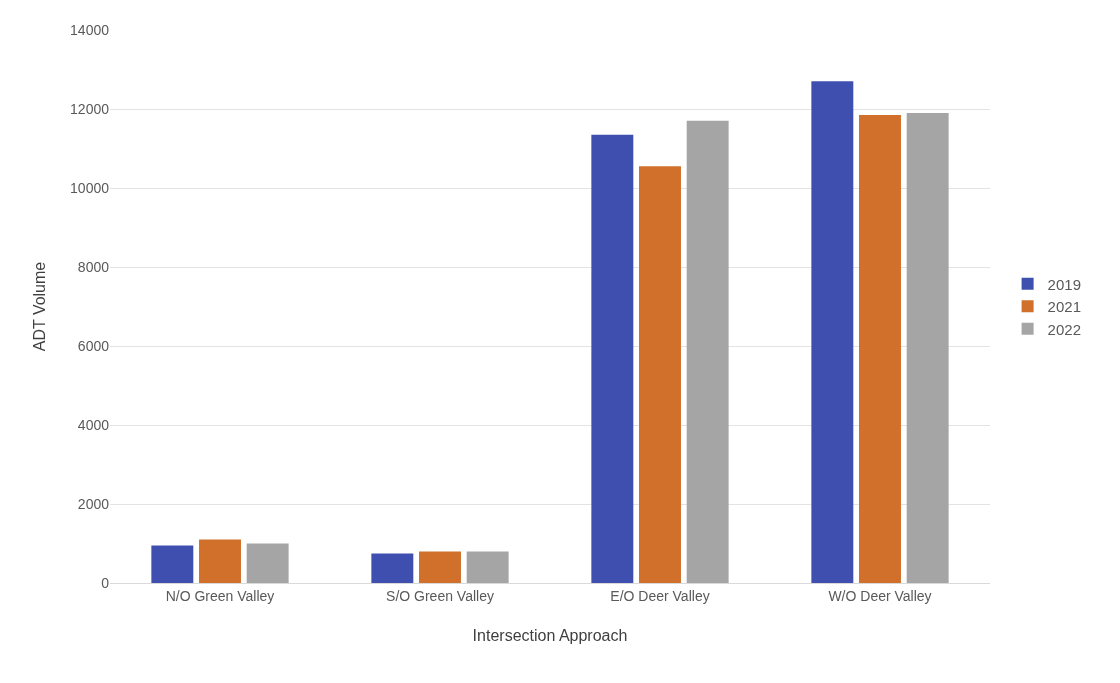  I want to click on x-axis-title: Intersection Approach, so click(550, 635).